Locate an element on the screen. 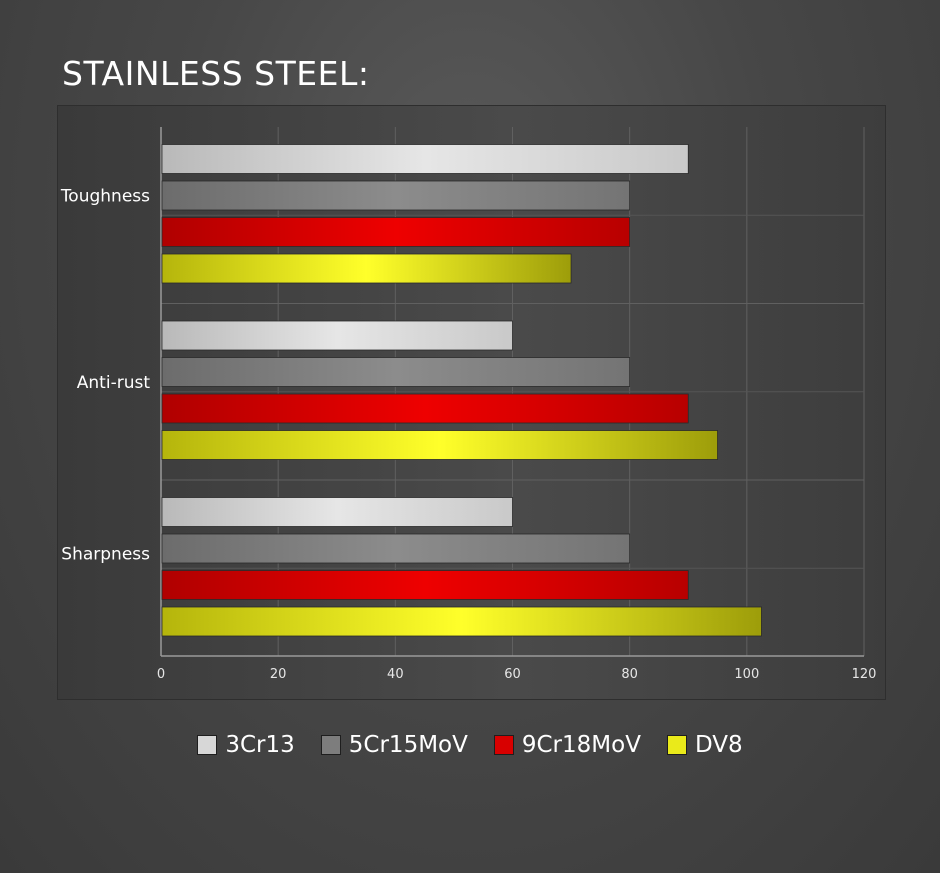 This screenshot has height=873, width=940. bar-anti-rust-9cr18mov is located at coordinates (425, 408).